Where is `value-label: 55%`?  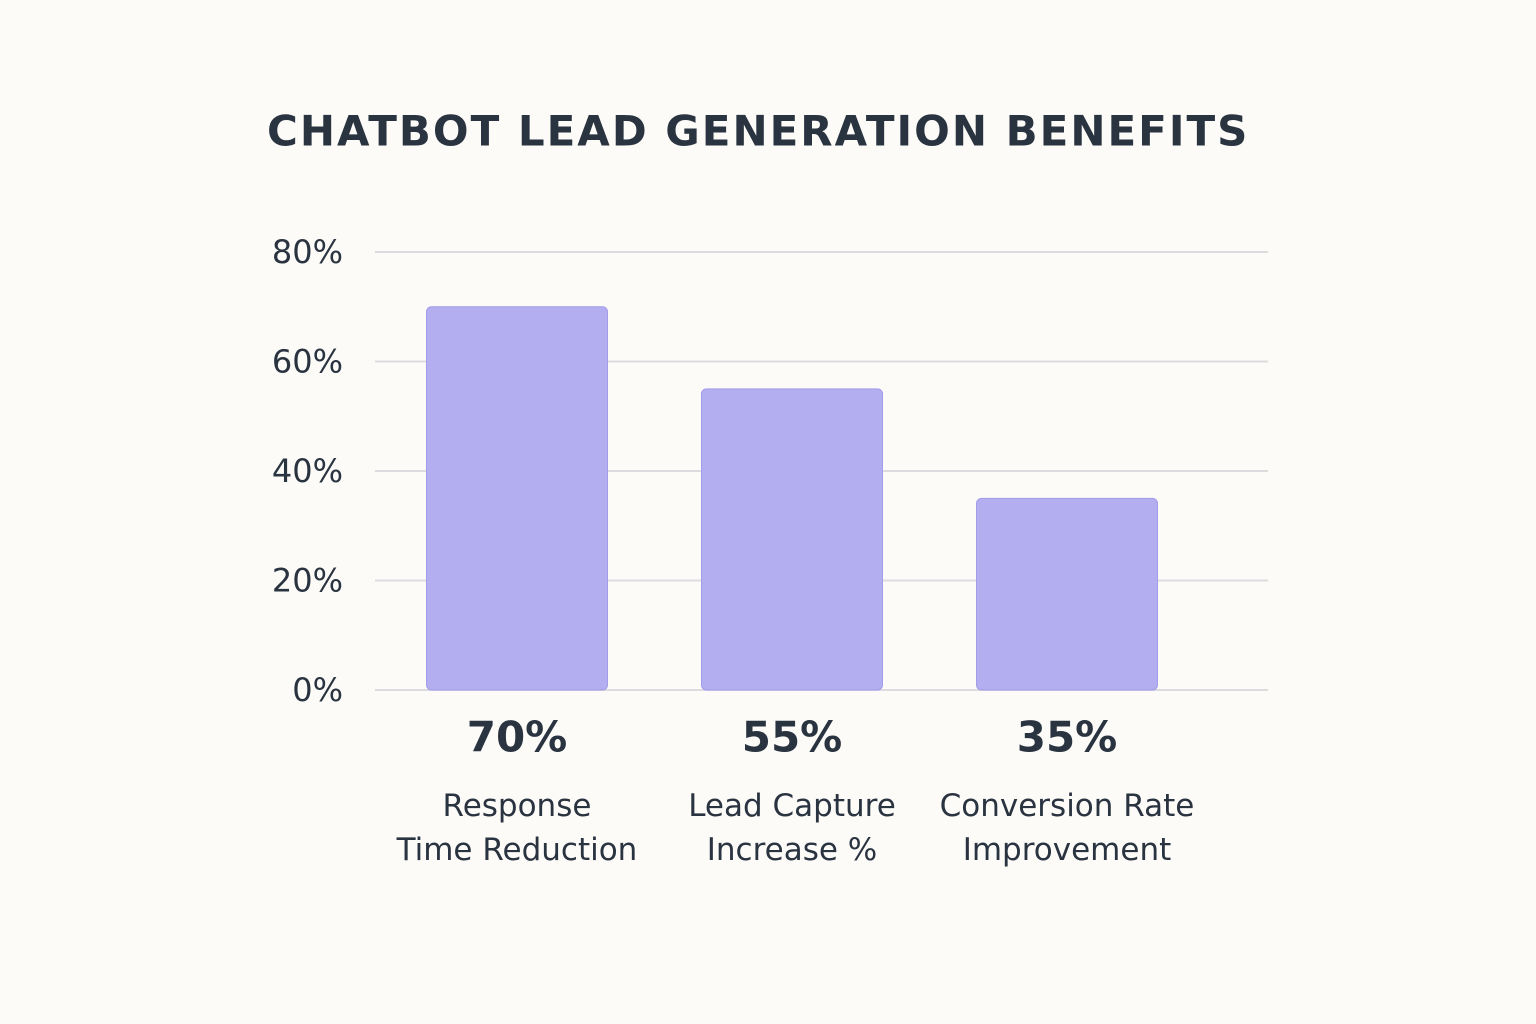
value-label: 55% is located at coordinates (792, 737).